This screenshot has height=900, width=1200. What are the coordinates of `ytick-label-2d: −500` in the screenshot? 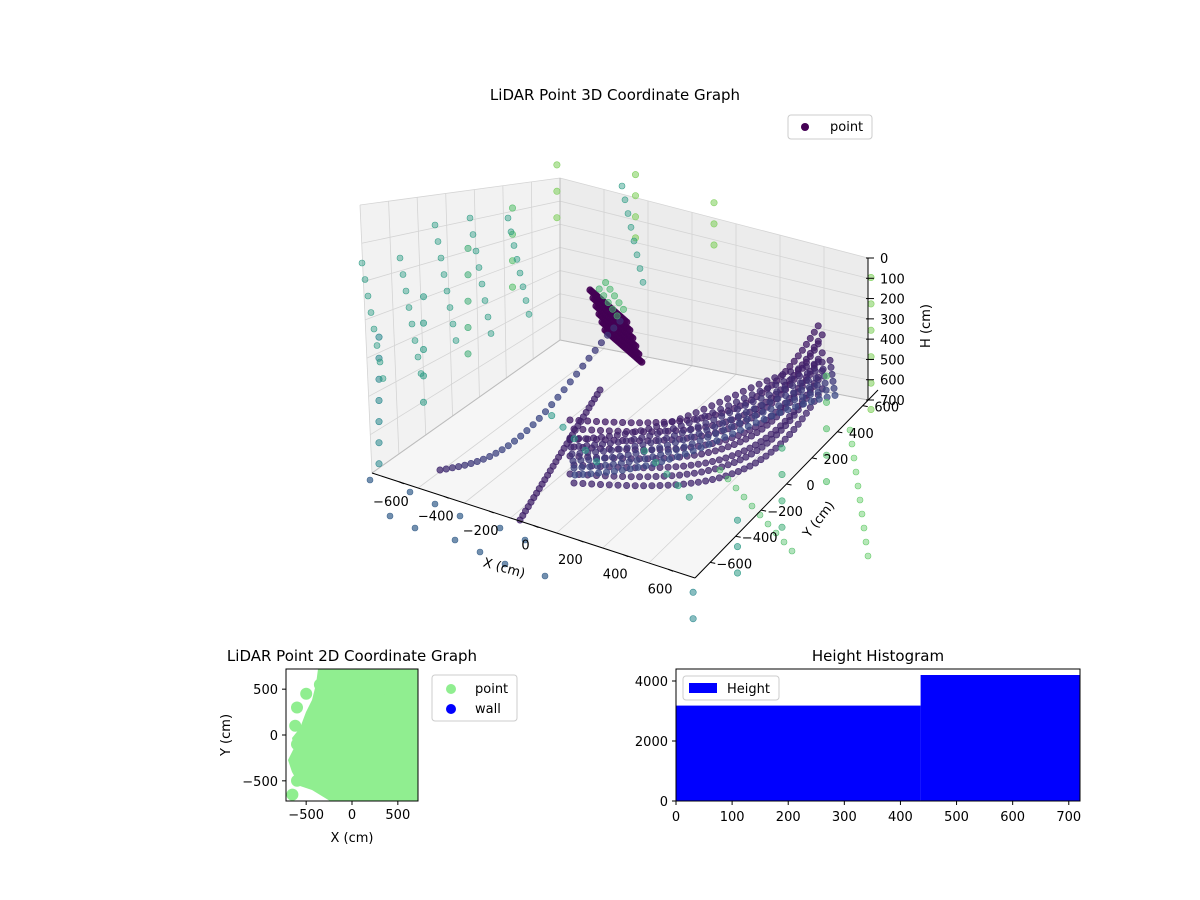 It's located at (260, 782).